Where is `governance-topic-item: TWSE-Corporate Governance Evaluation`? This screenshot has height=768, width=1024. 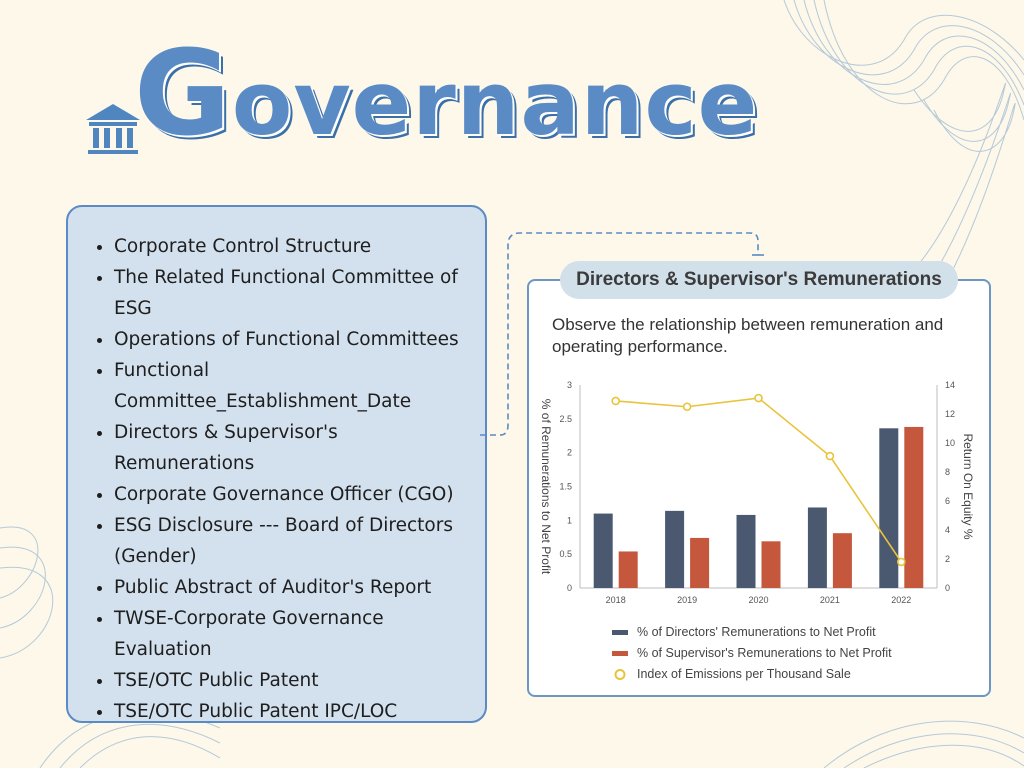 governance-topic-item: TWSE-Corporate Governance Evaluation is located at coordinates (293, 634).